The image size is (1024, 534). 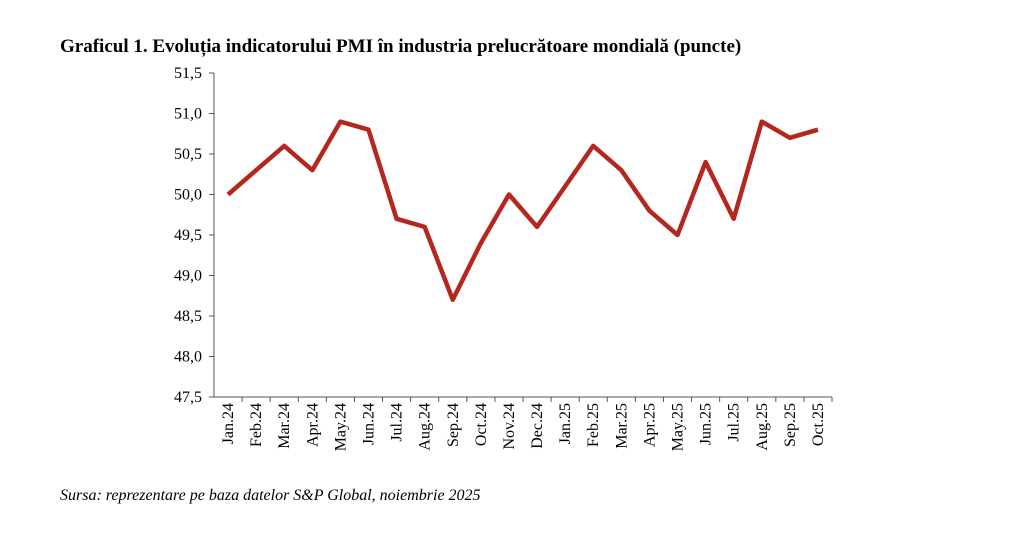 I want to click on x-tick-label: May.25, so click(x=678, y=427).